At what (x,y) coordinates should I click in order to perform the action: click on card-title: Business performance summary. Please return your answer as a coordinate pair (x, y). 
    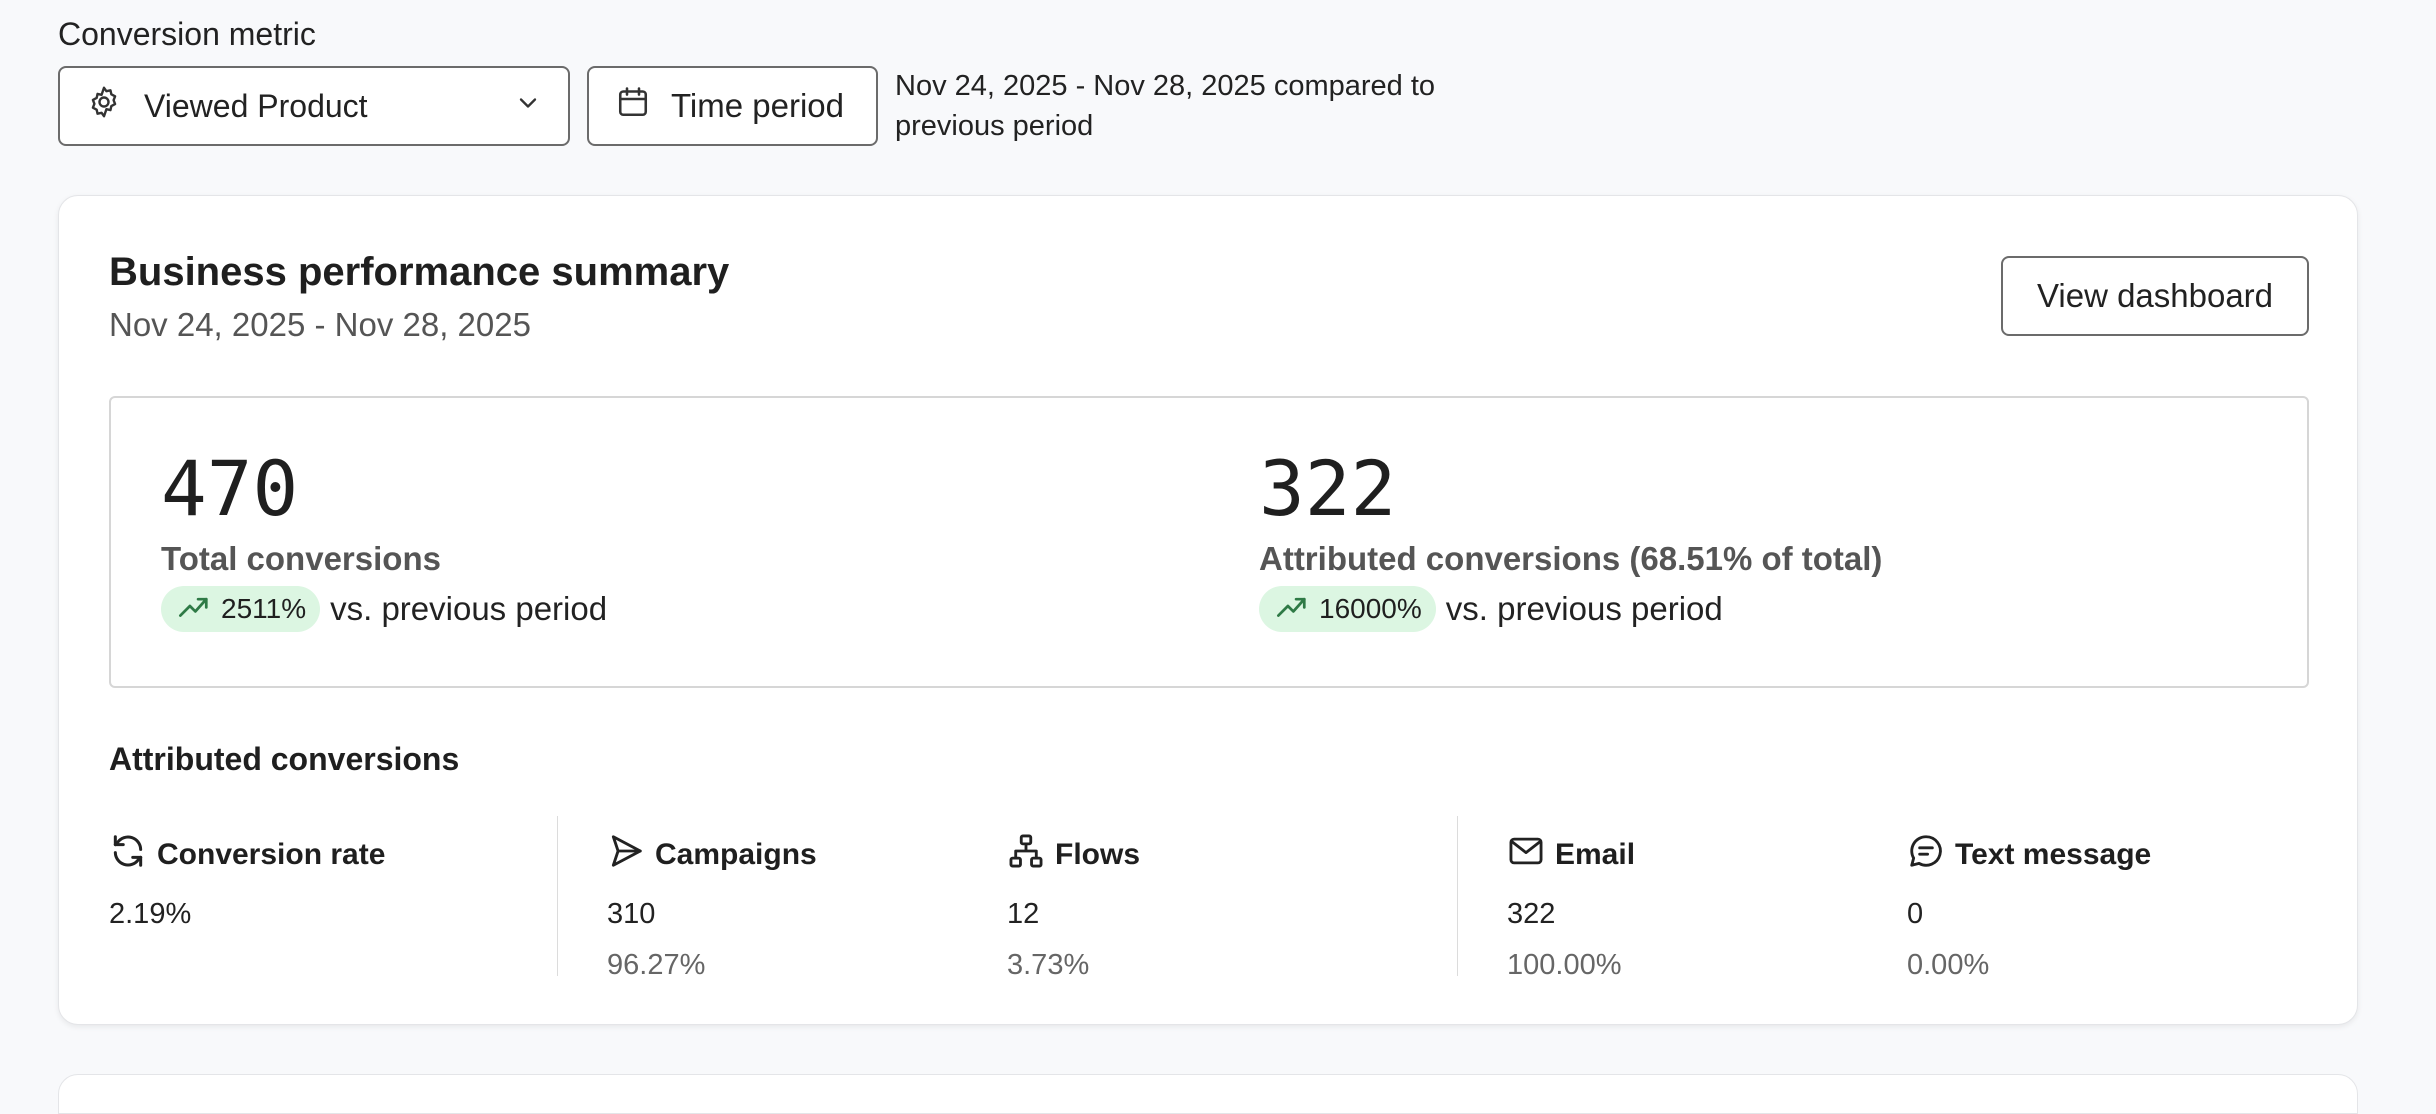
    Looking at the image, I should click on (419, 272).